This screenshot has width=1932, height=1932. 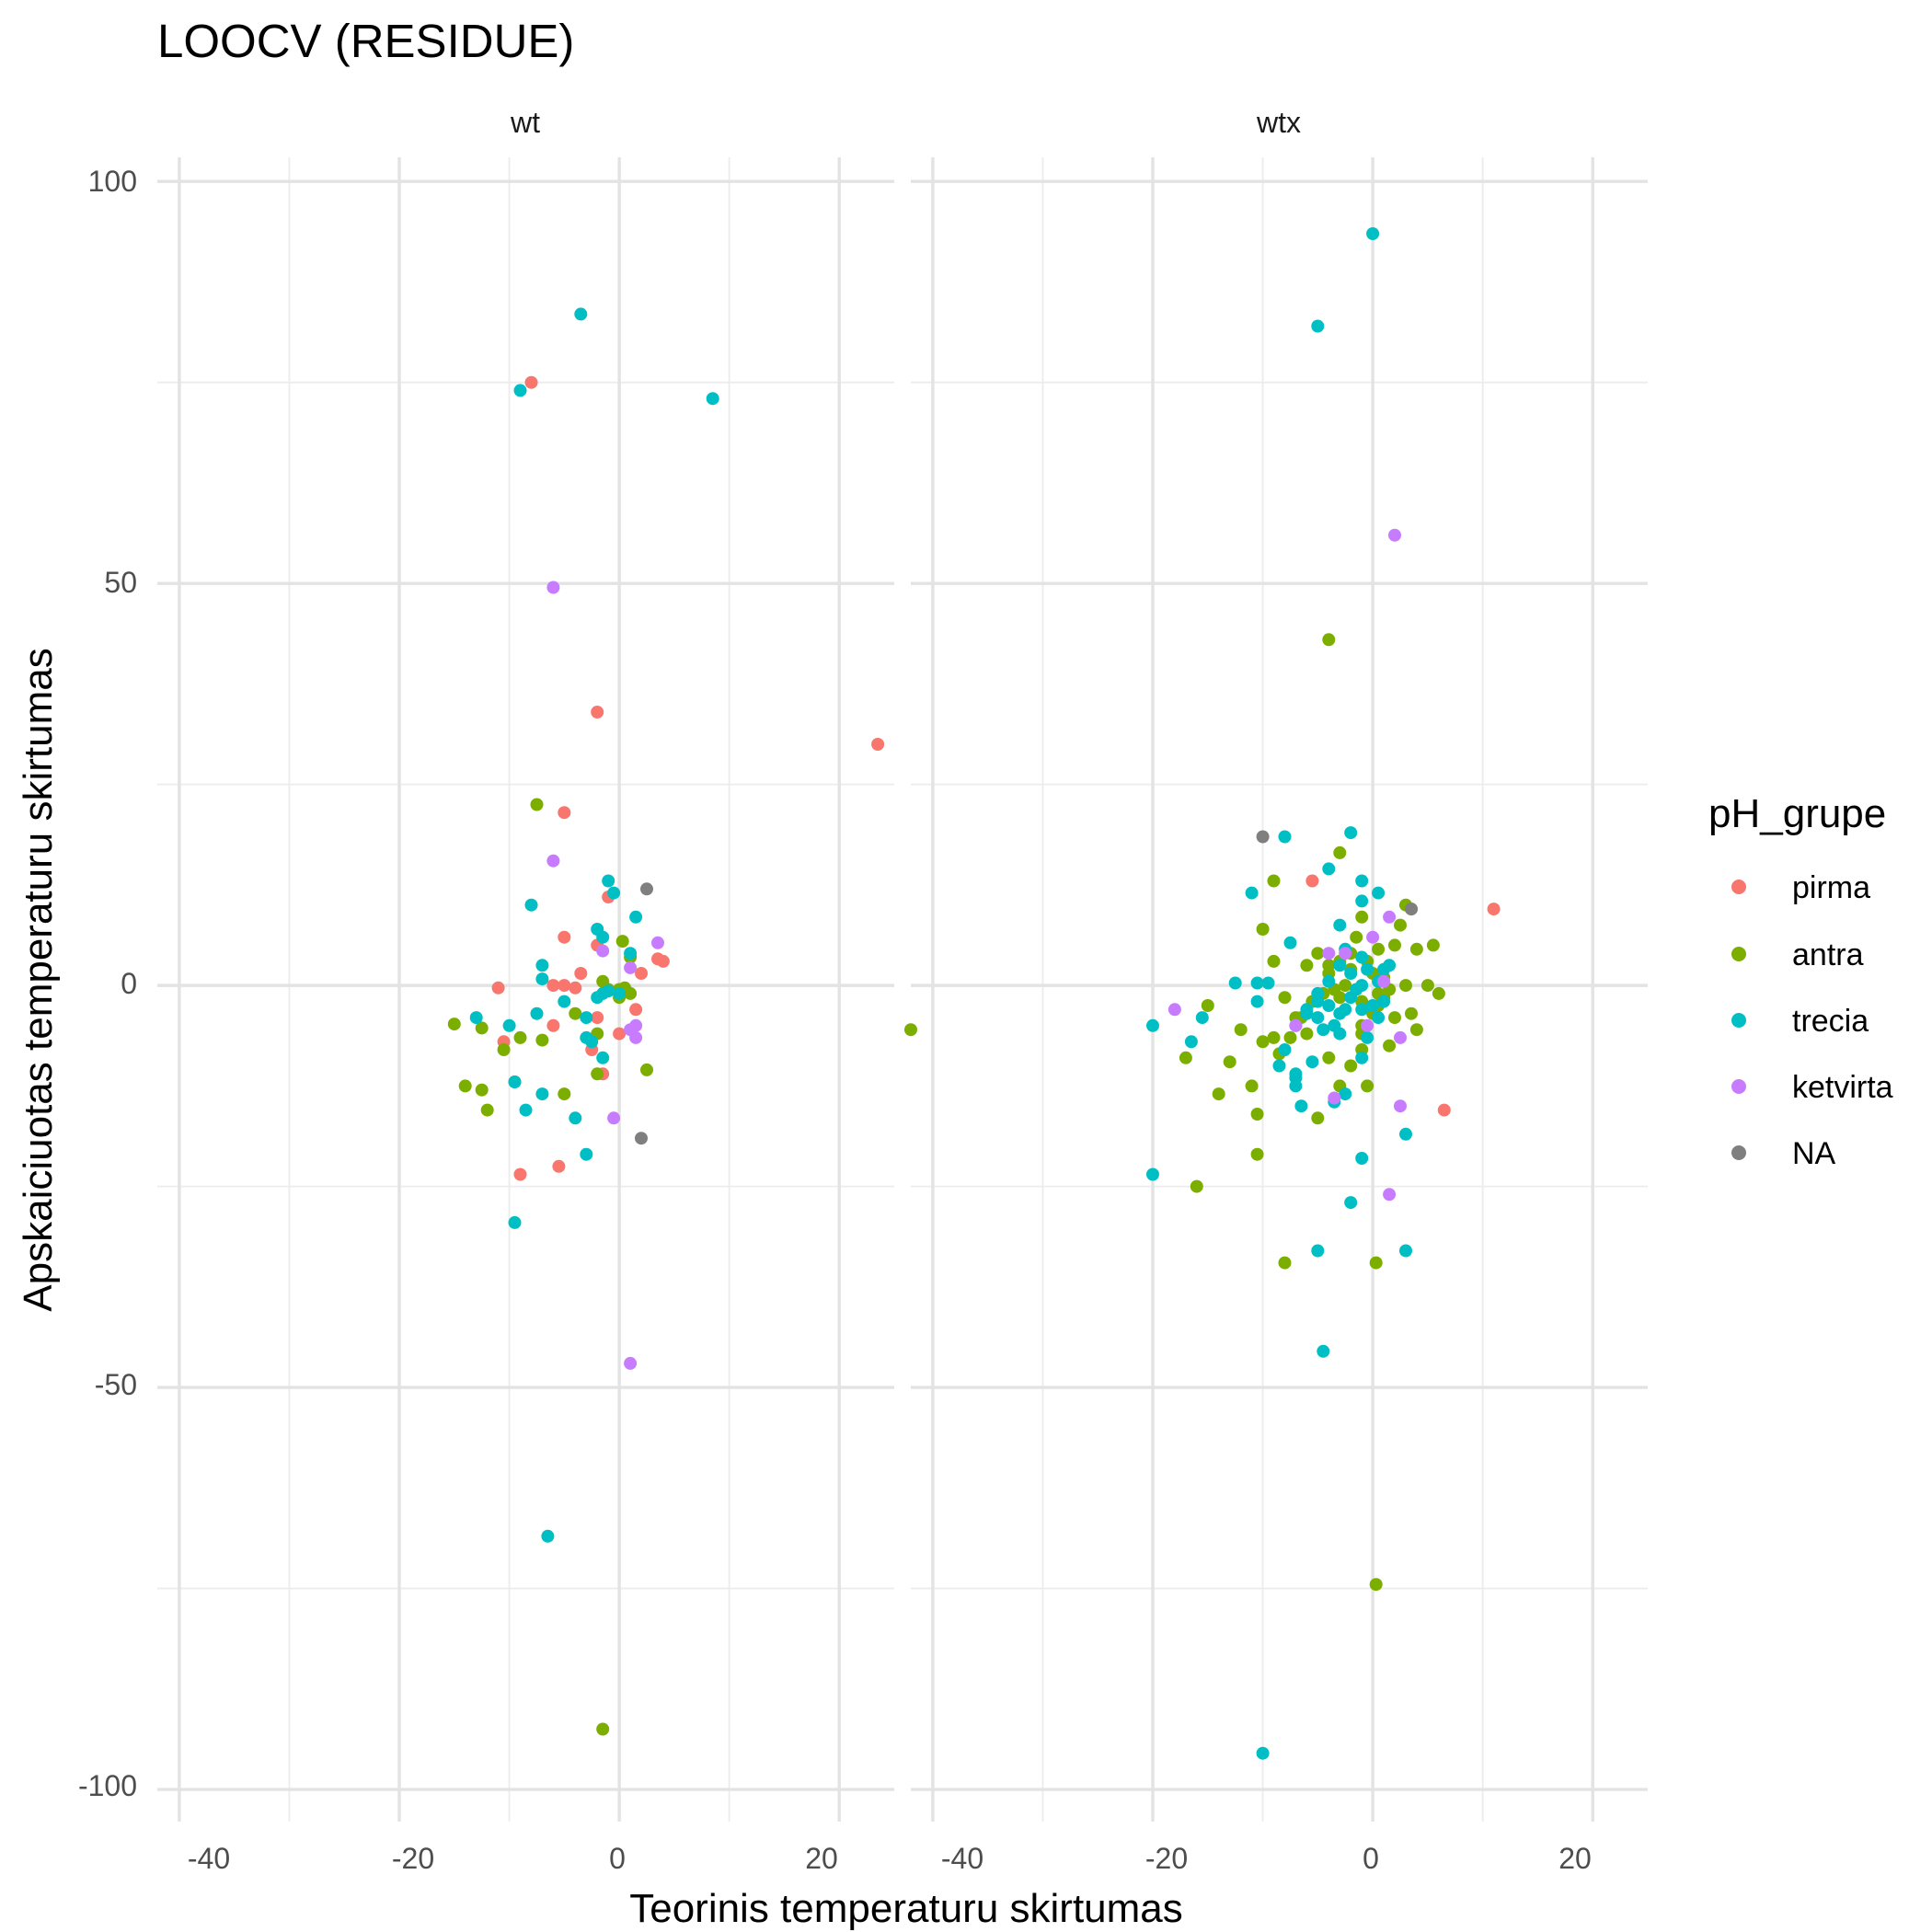 What do you see at coordinates (617, 1858) in the screenshot?
I see `x-tick-label: 0` at bounding box center [617, 1858].